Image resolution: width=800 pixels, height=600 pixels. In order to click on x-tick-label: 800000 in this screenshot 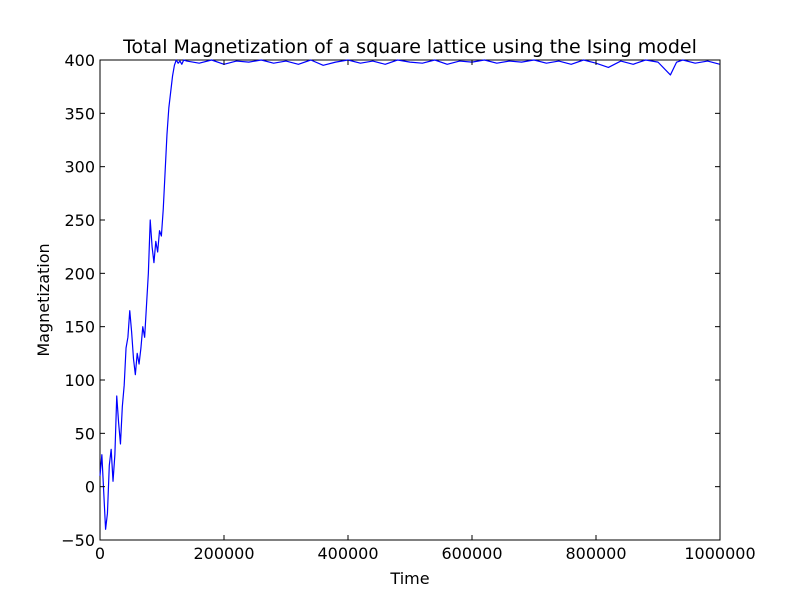, I will do `click(595, 553)`.